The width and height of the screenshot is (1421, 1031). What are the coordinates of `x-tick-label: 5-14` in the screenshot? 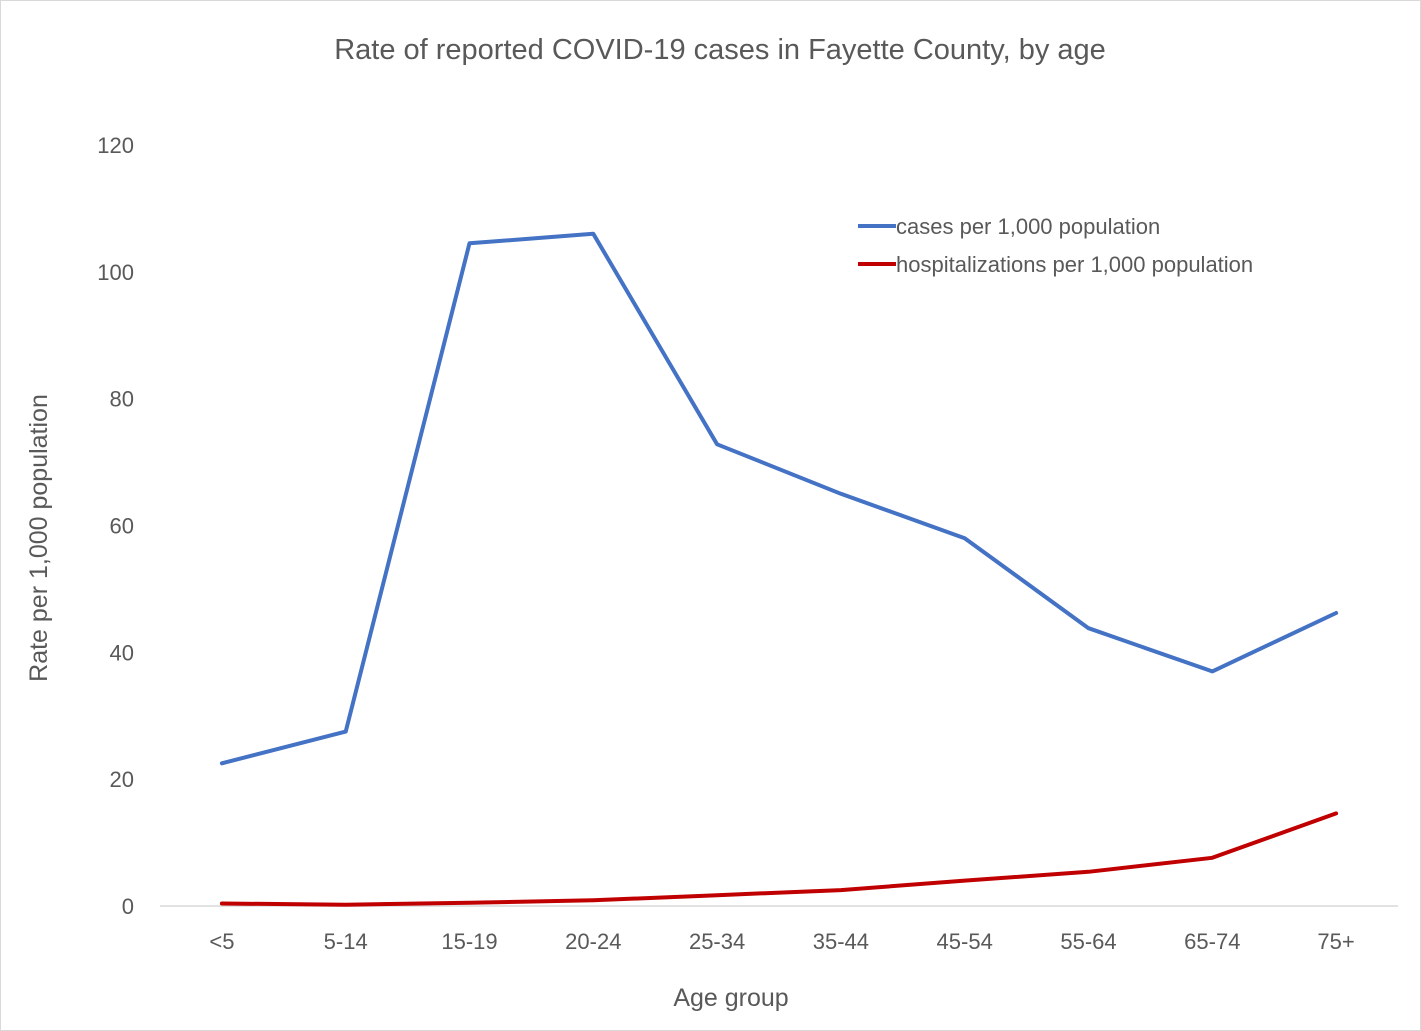 It's located at (346, 941).